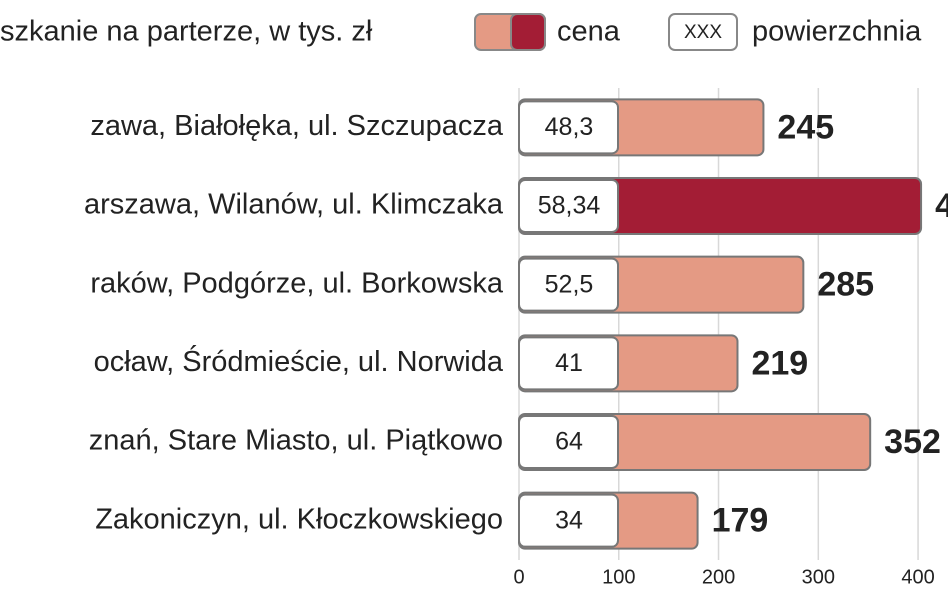  Describe the element at coordinates (779, 363) in the screenshot. I see `value-label: 219` at that location.